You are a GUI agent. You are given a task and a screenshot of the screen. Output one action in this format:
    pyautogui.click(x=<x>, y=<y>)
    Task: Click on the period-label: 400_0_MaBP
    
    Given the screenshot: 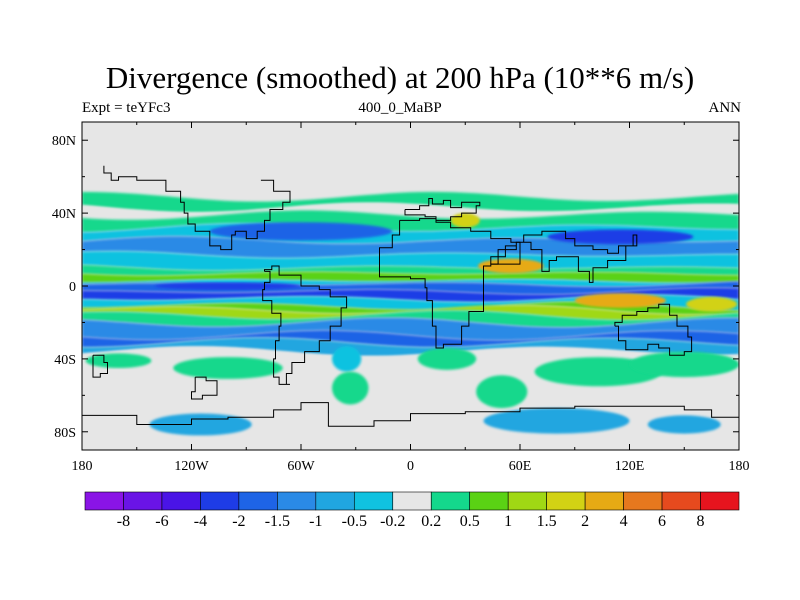 What is the action you would take?
    pyautogui.click(x=400, y=108)
    